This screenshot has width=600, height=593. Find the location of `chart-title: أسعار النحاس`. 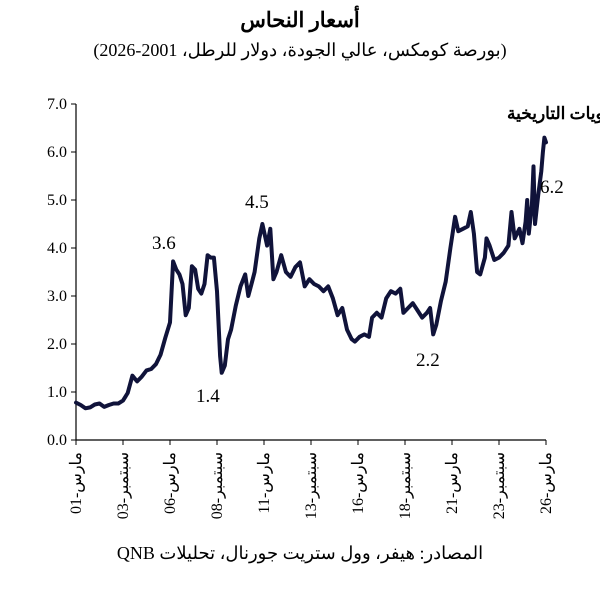

chart-title: أسعار النحاس is located at coordinates (300, 20).